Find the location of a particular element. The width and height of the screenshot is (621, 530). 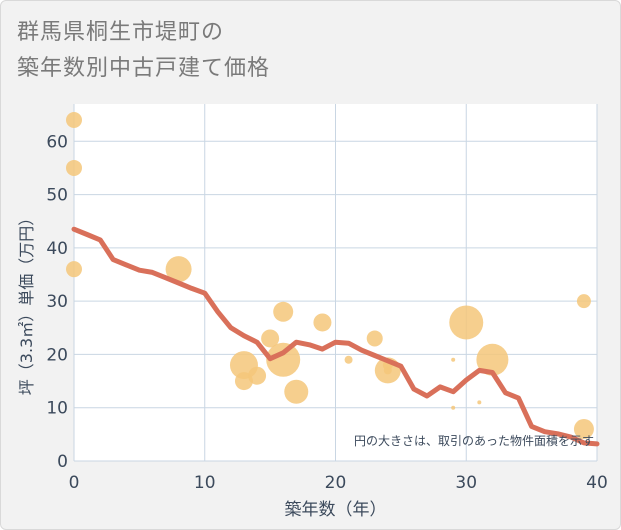

x-tick-label: 40 is located at coordinates (597, 483).